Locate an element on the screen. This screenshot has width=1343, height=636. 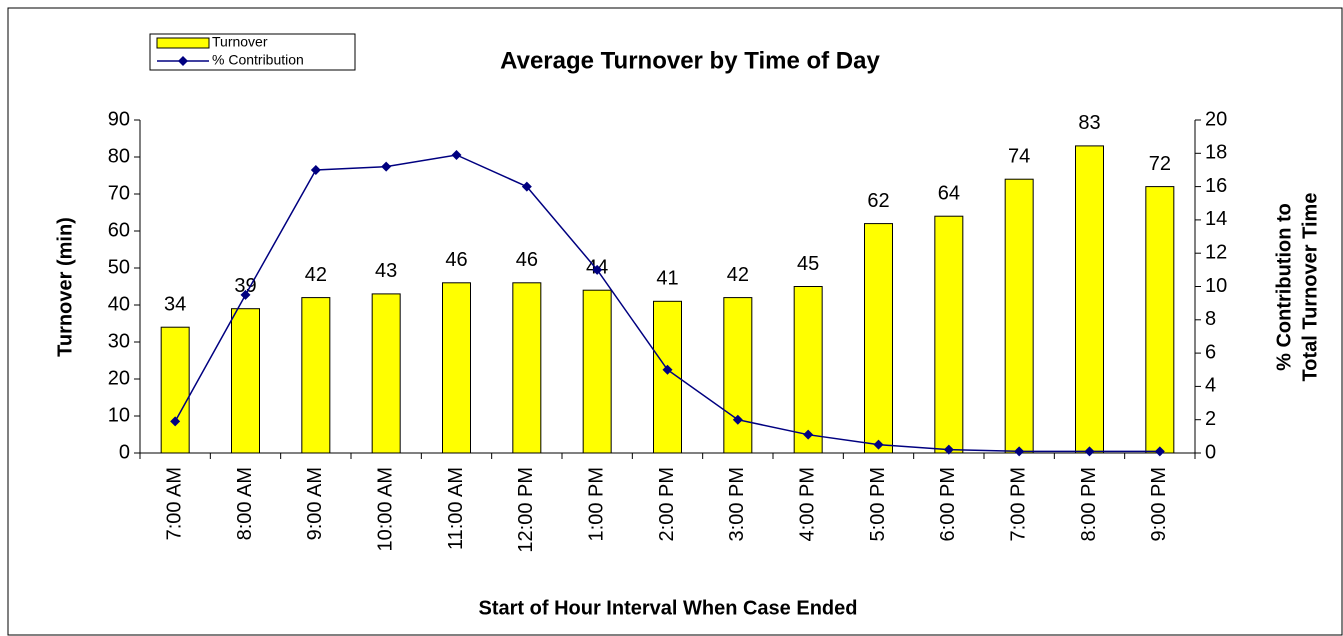
y2-tick-label: 18 is located at coordinates (1216, 153).